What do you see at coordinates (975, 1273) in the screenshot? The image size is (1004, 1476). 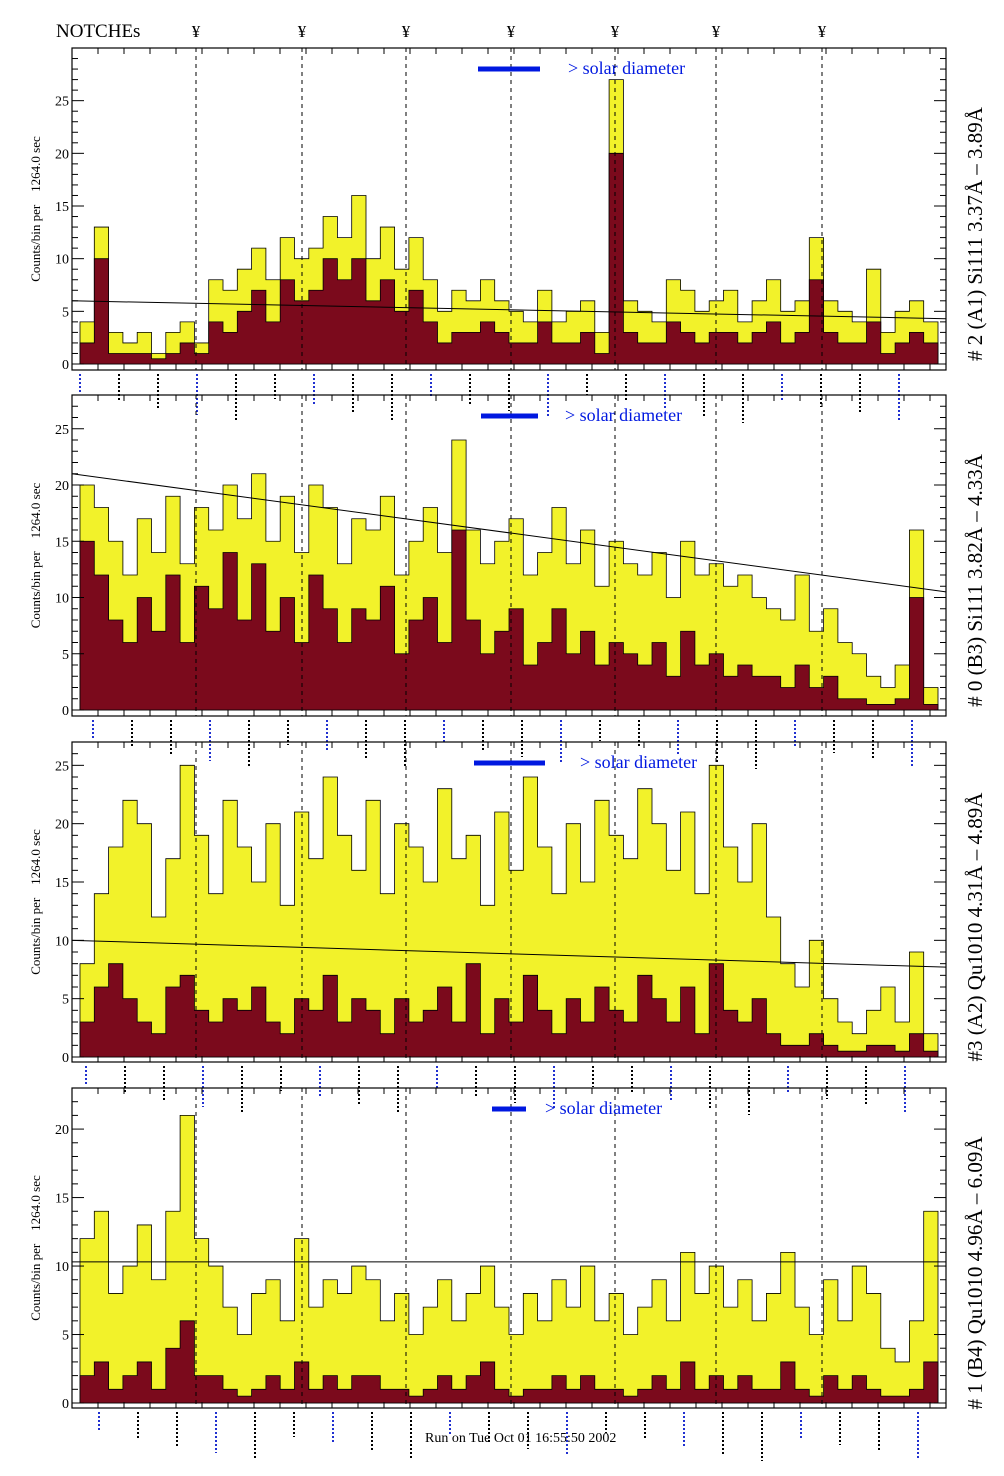 I see `panel-title: # 1 (B4) Qu1010 4.96Å – 6.09Å` at bounding box center [975, 1273].